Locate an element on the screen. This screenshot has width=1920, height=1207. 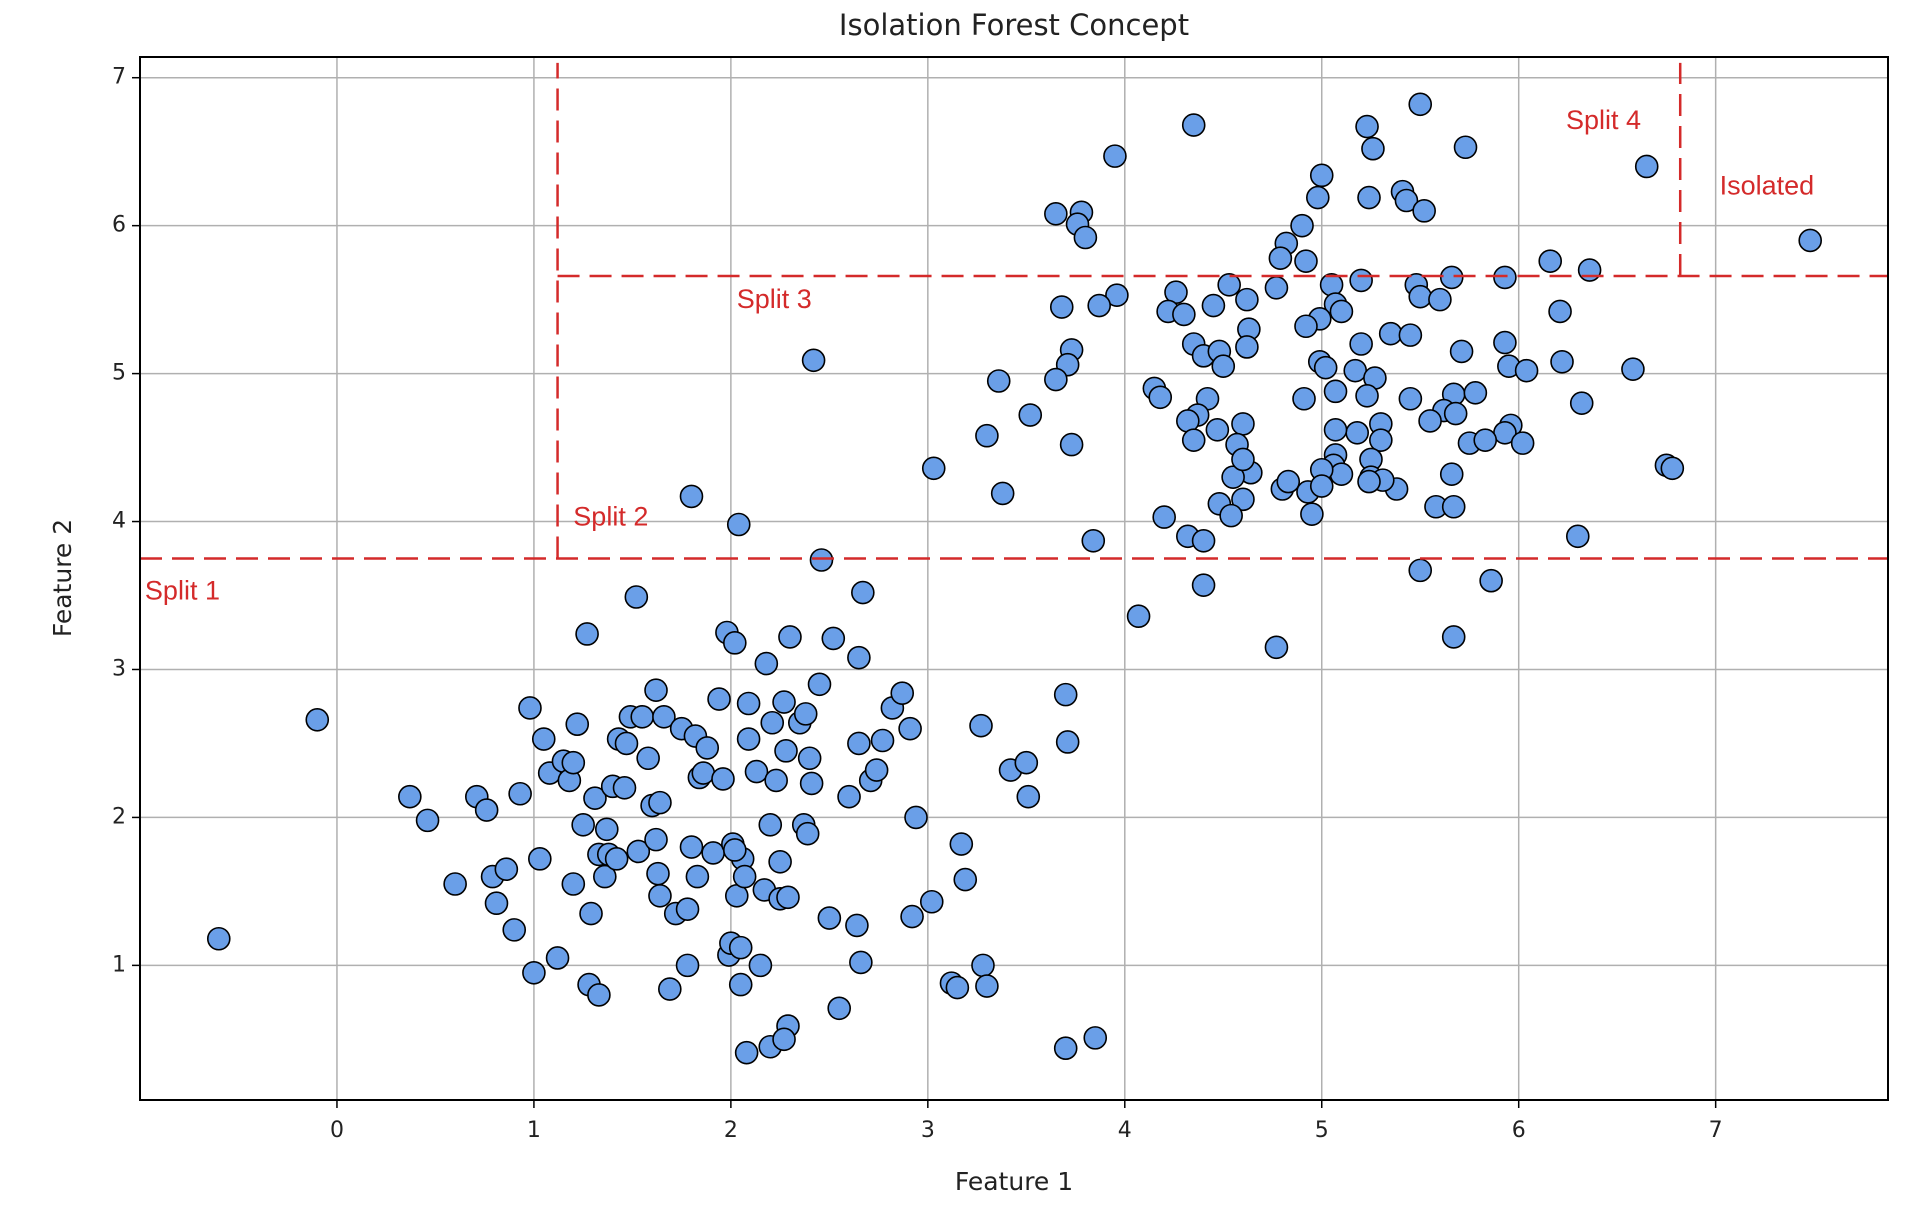
x-tick-label: 6 is located at coordinates (1519, 1130).